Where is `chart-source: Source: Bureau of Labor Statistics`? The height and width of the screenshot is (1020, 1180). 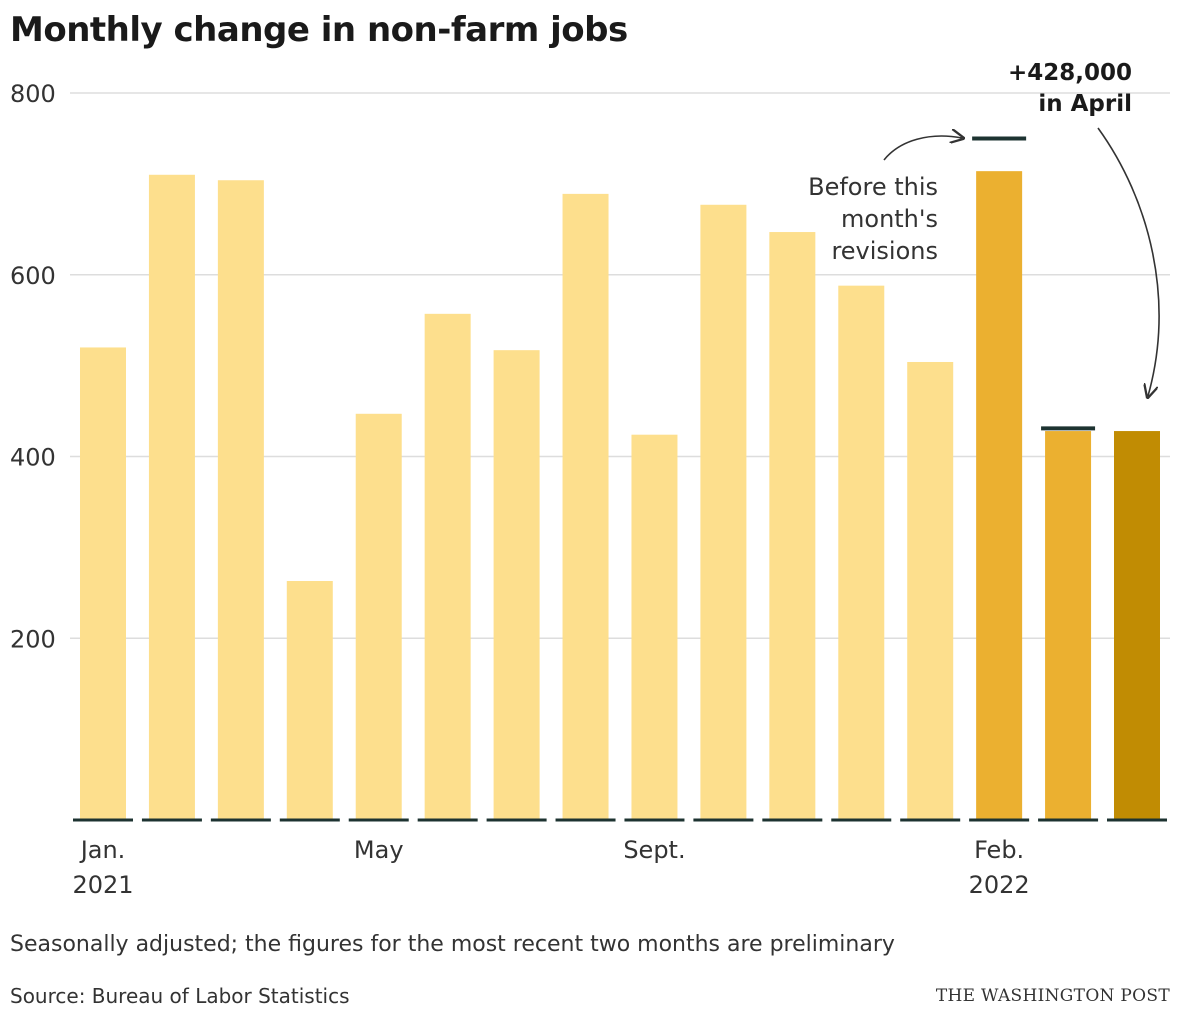 chart-source: Source: Bureau of Labor Statistics is located at coordinates (180, 996).